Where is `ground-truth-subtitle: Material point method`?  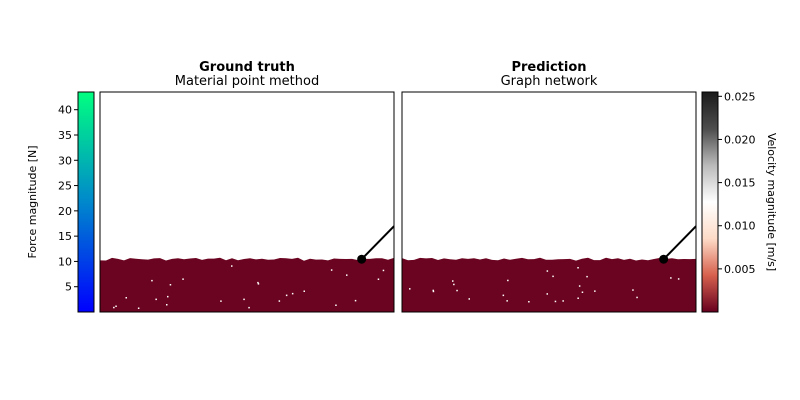
ground-truth-subtitle: Material point method is located at coordinates (247, 81).